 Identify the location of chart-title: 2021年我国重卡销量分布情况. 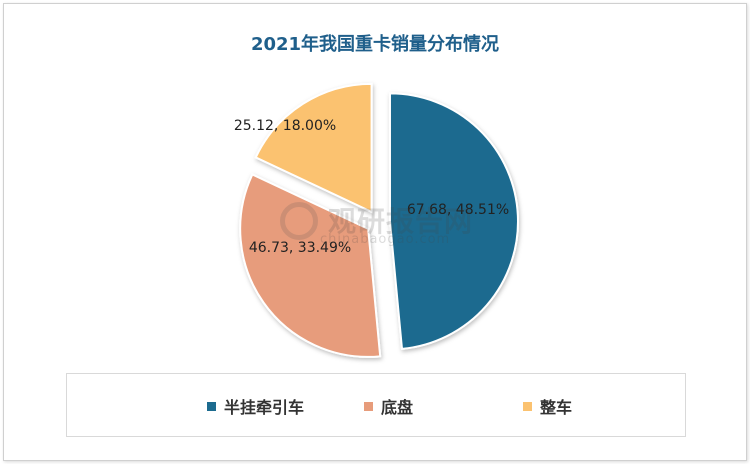
(375, 44).